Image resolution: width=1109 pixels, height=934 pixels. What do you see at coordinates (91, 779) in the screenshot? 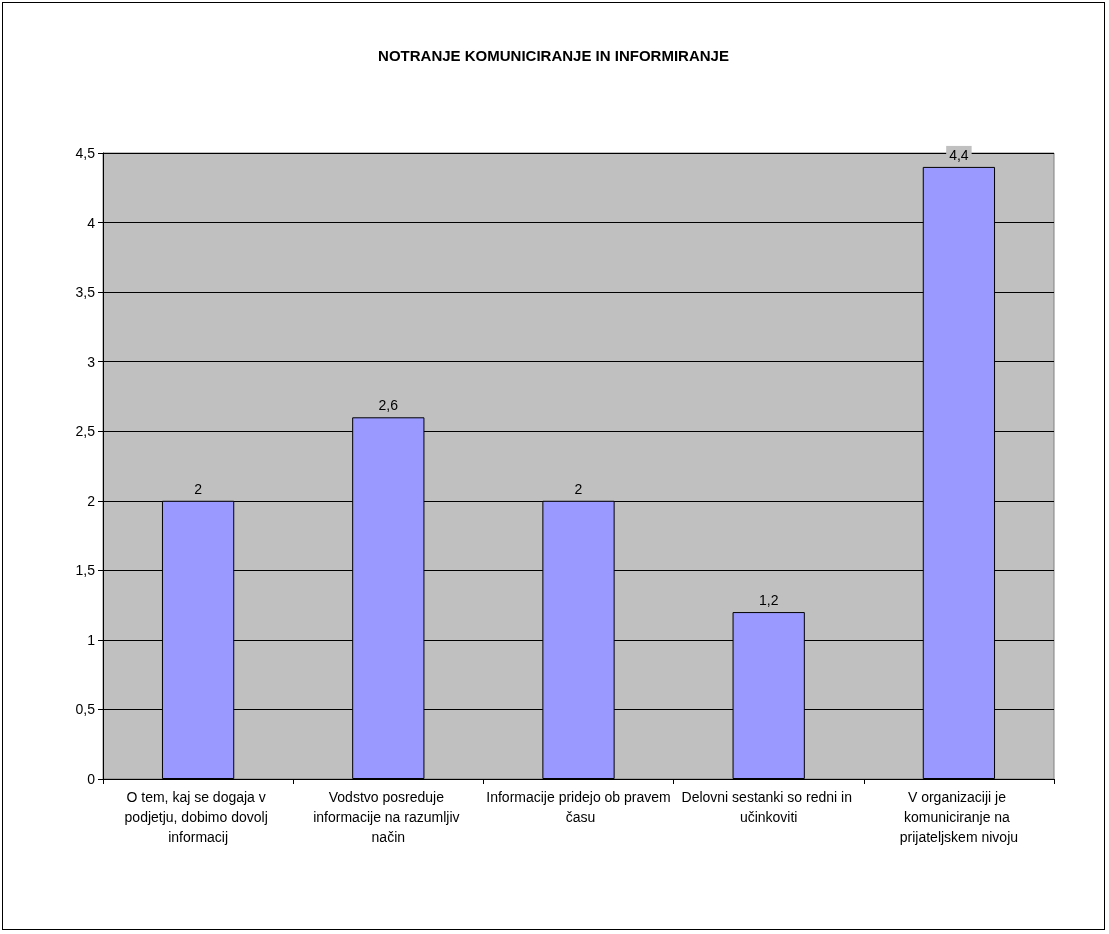
I see `y-tick-label: 0` at bounding box center [91, 779].